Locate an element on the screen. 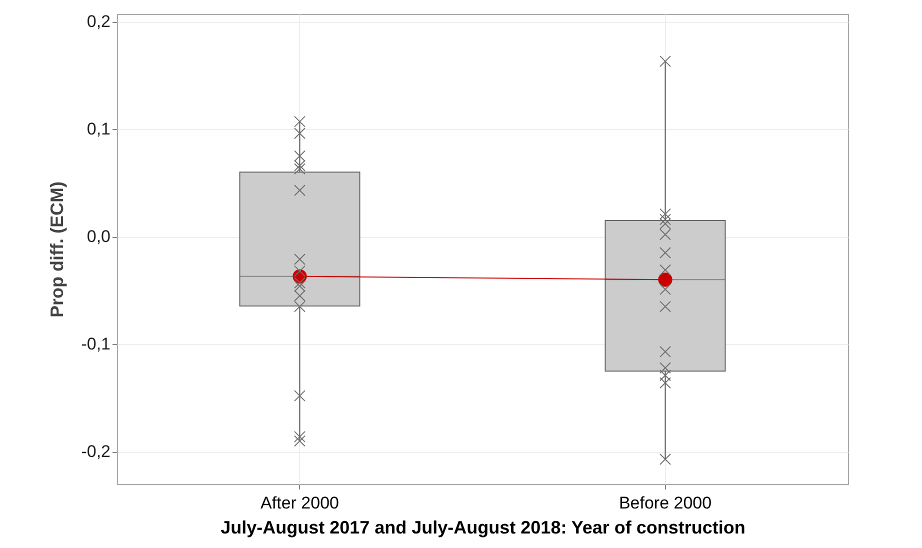  y-tick-label: -0,2 is located at coordinates (95, 452).